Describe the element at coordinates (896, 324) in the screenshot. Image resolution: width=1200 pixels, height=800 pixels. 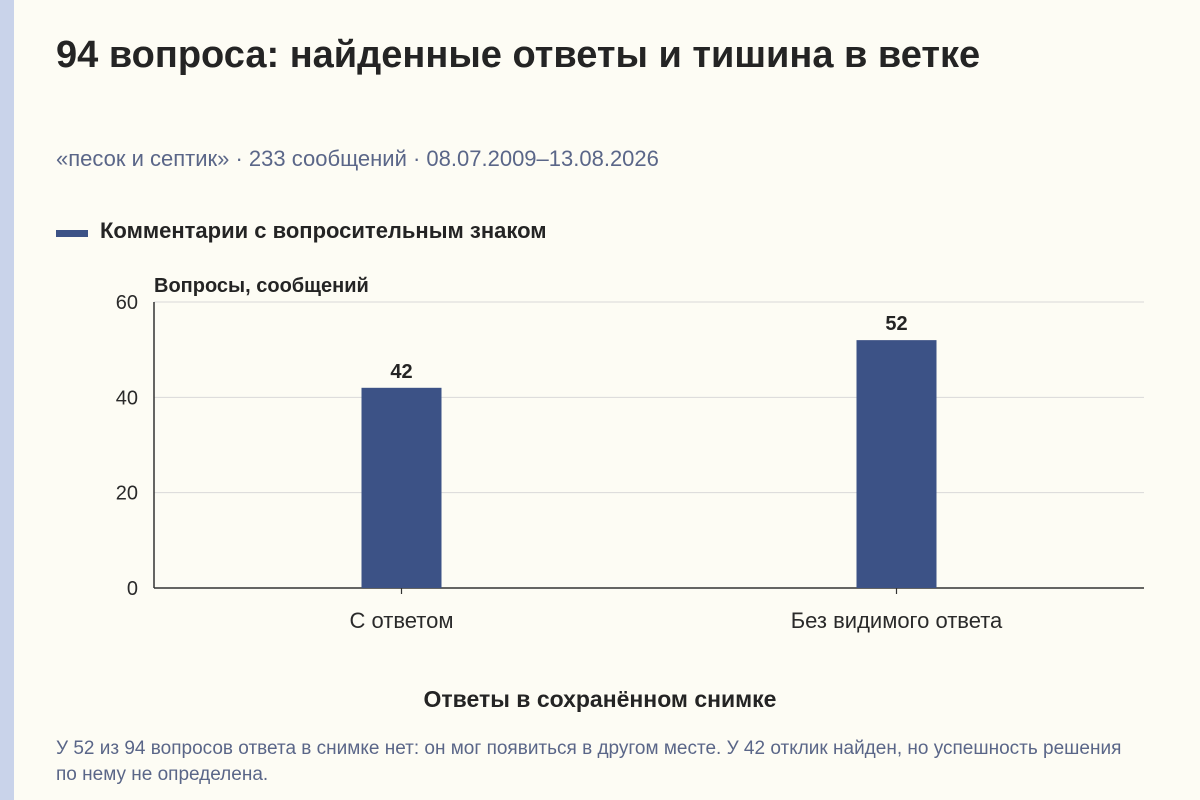
I see `data-label: 52` at that location.